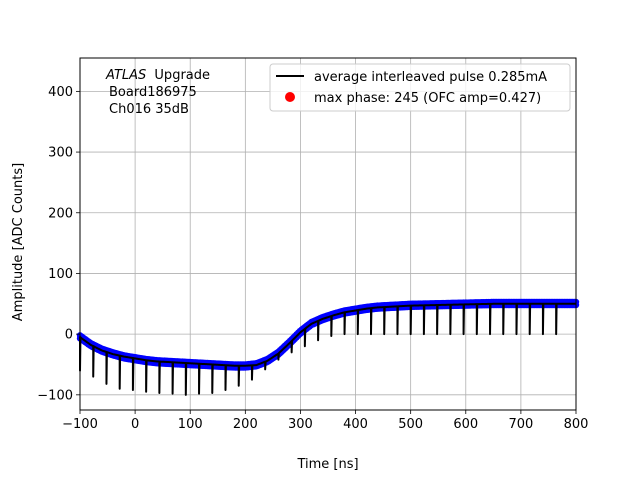  What do you see at coordinates (325, 421) in the screenshot?
I see `x-axis: −100 0 100 200 300 400 500 600 700 800` at bounding box center [325, 421].